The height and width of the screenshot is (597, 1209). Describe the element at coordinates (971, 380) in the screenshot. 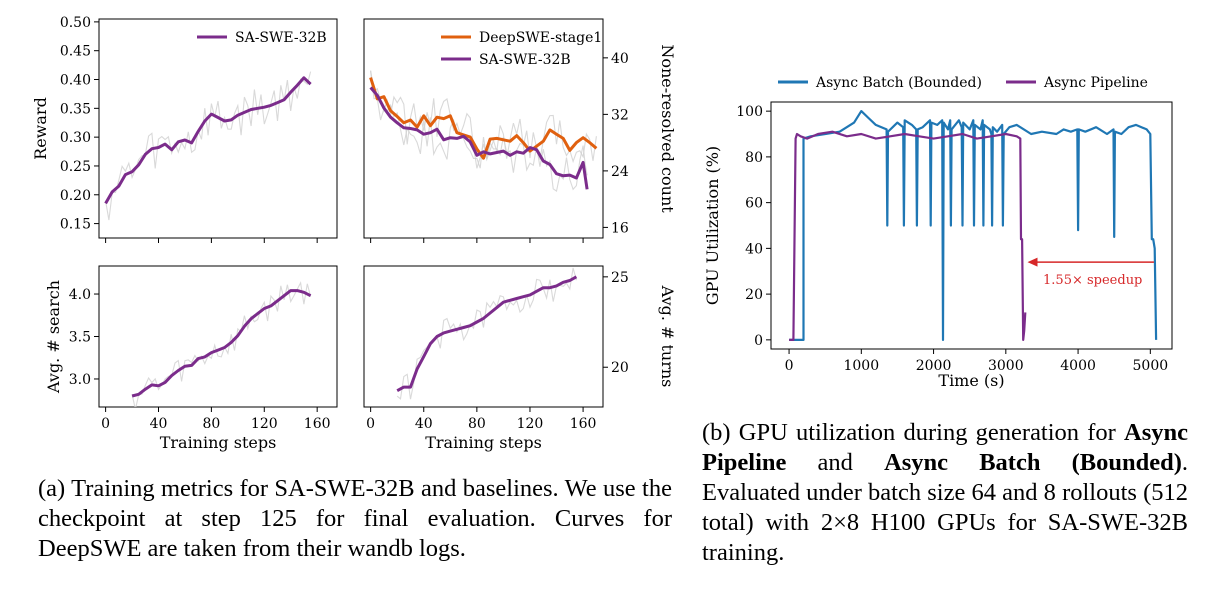

I see `x-axis-label: Time (s)` at that location.